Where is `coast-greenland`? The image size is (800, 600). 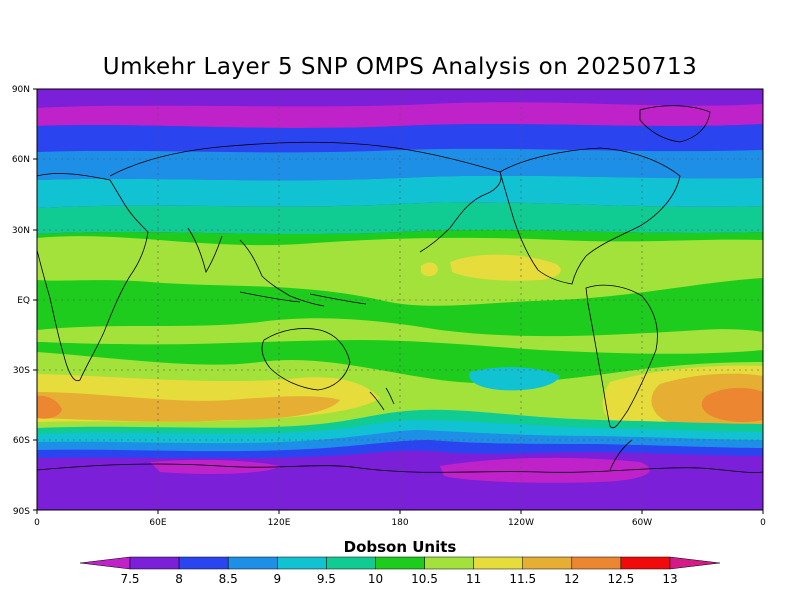
coast-greenland is located at coordinates (675, 124).